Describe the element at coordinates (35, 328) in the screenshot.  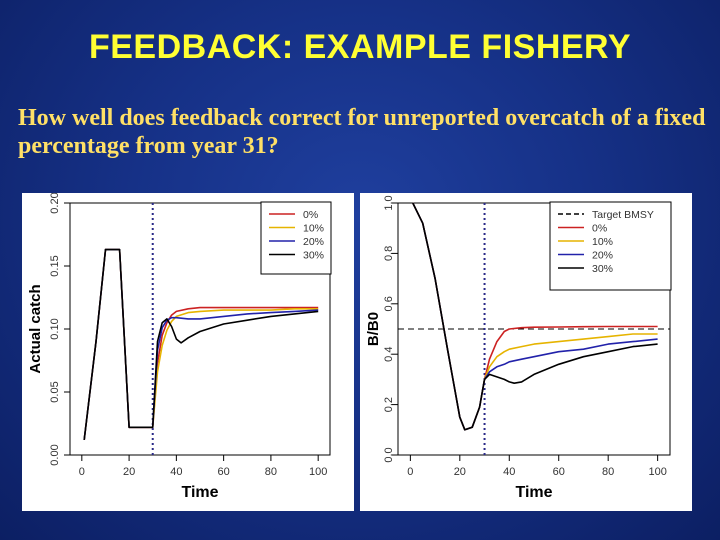
I see `y-axis-title: Actual catch` at that location.